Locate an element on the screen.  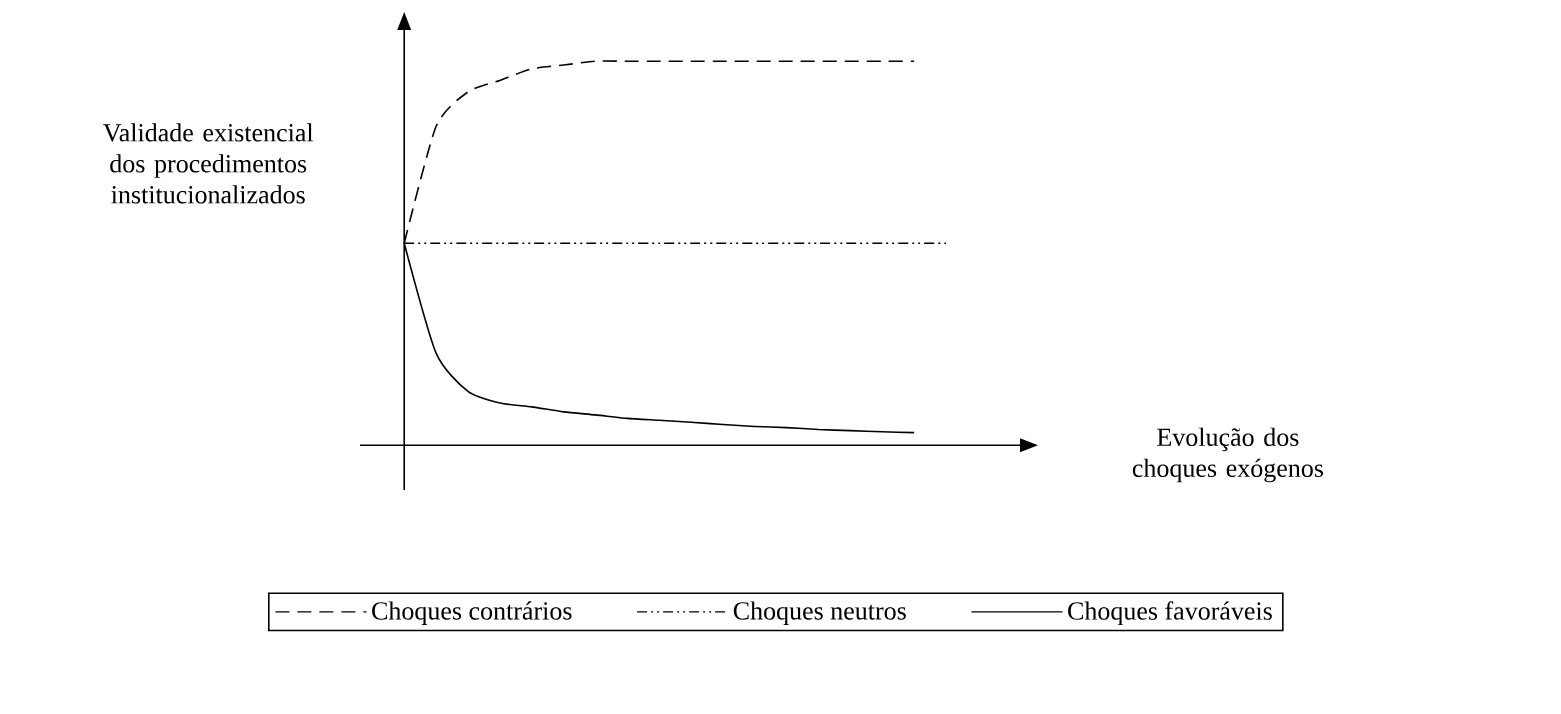
legend-label: Choques favoráveis is located at coordinates (1170, 613).